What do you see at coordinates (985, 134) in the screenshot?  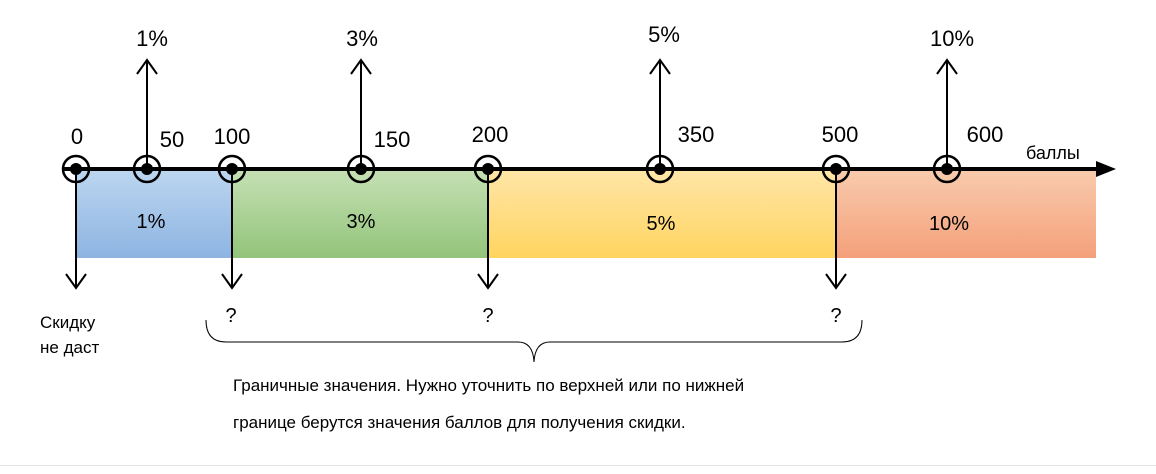 I see `tick-label-600: 600` at bounding box center [985, 134].